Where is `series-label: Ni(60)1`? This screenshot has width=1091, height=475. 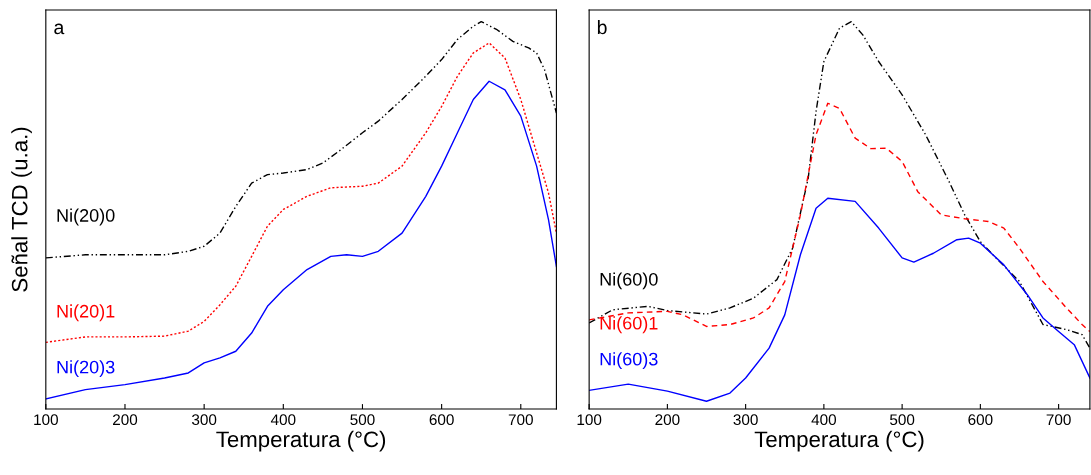 series-label: Ni(60)1 is located at coordinates (629, 325).